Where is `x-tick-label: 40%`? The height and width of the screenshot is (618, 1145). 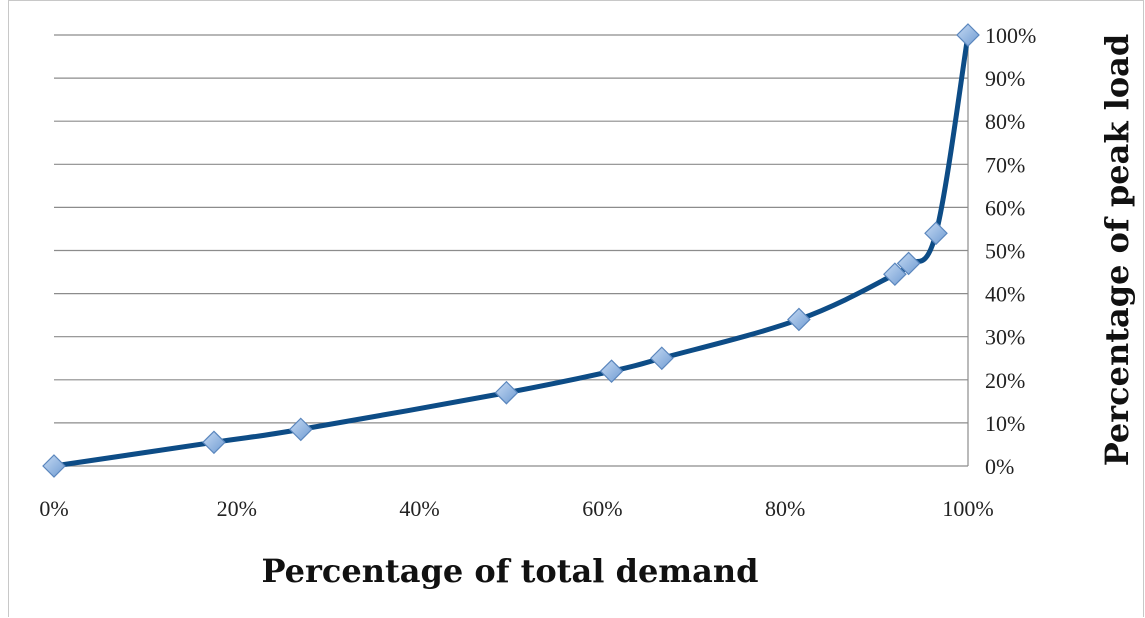
x-tick-label: 40% is located at coordinates (419, 508).